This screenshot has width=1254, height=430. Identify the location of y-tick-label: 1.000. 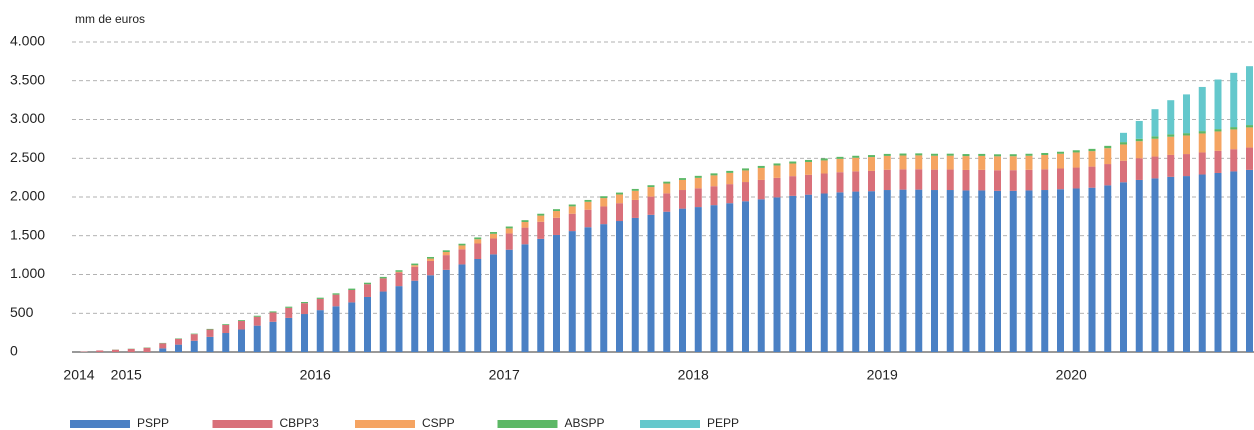
(27, 273).